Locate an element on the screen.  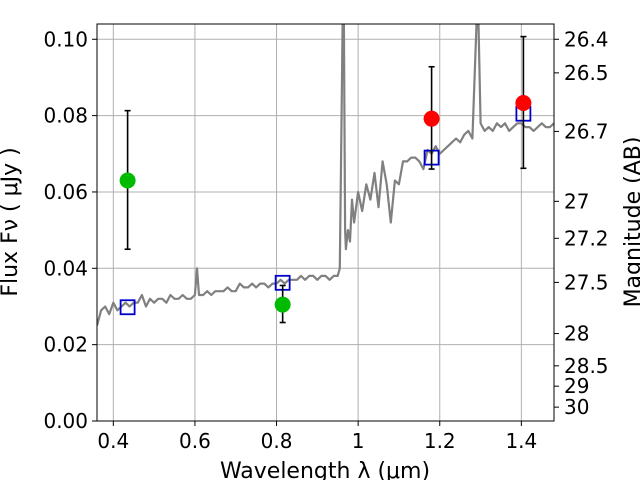
x-tick-label: 0.4 is located at coordinates (113, 441).